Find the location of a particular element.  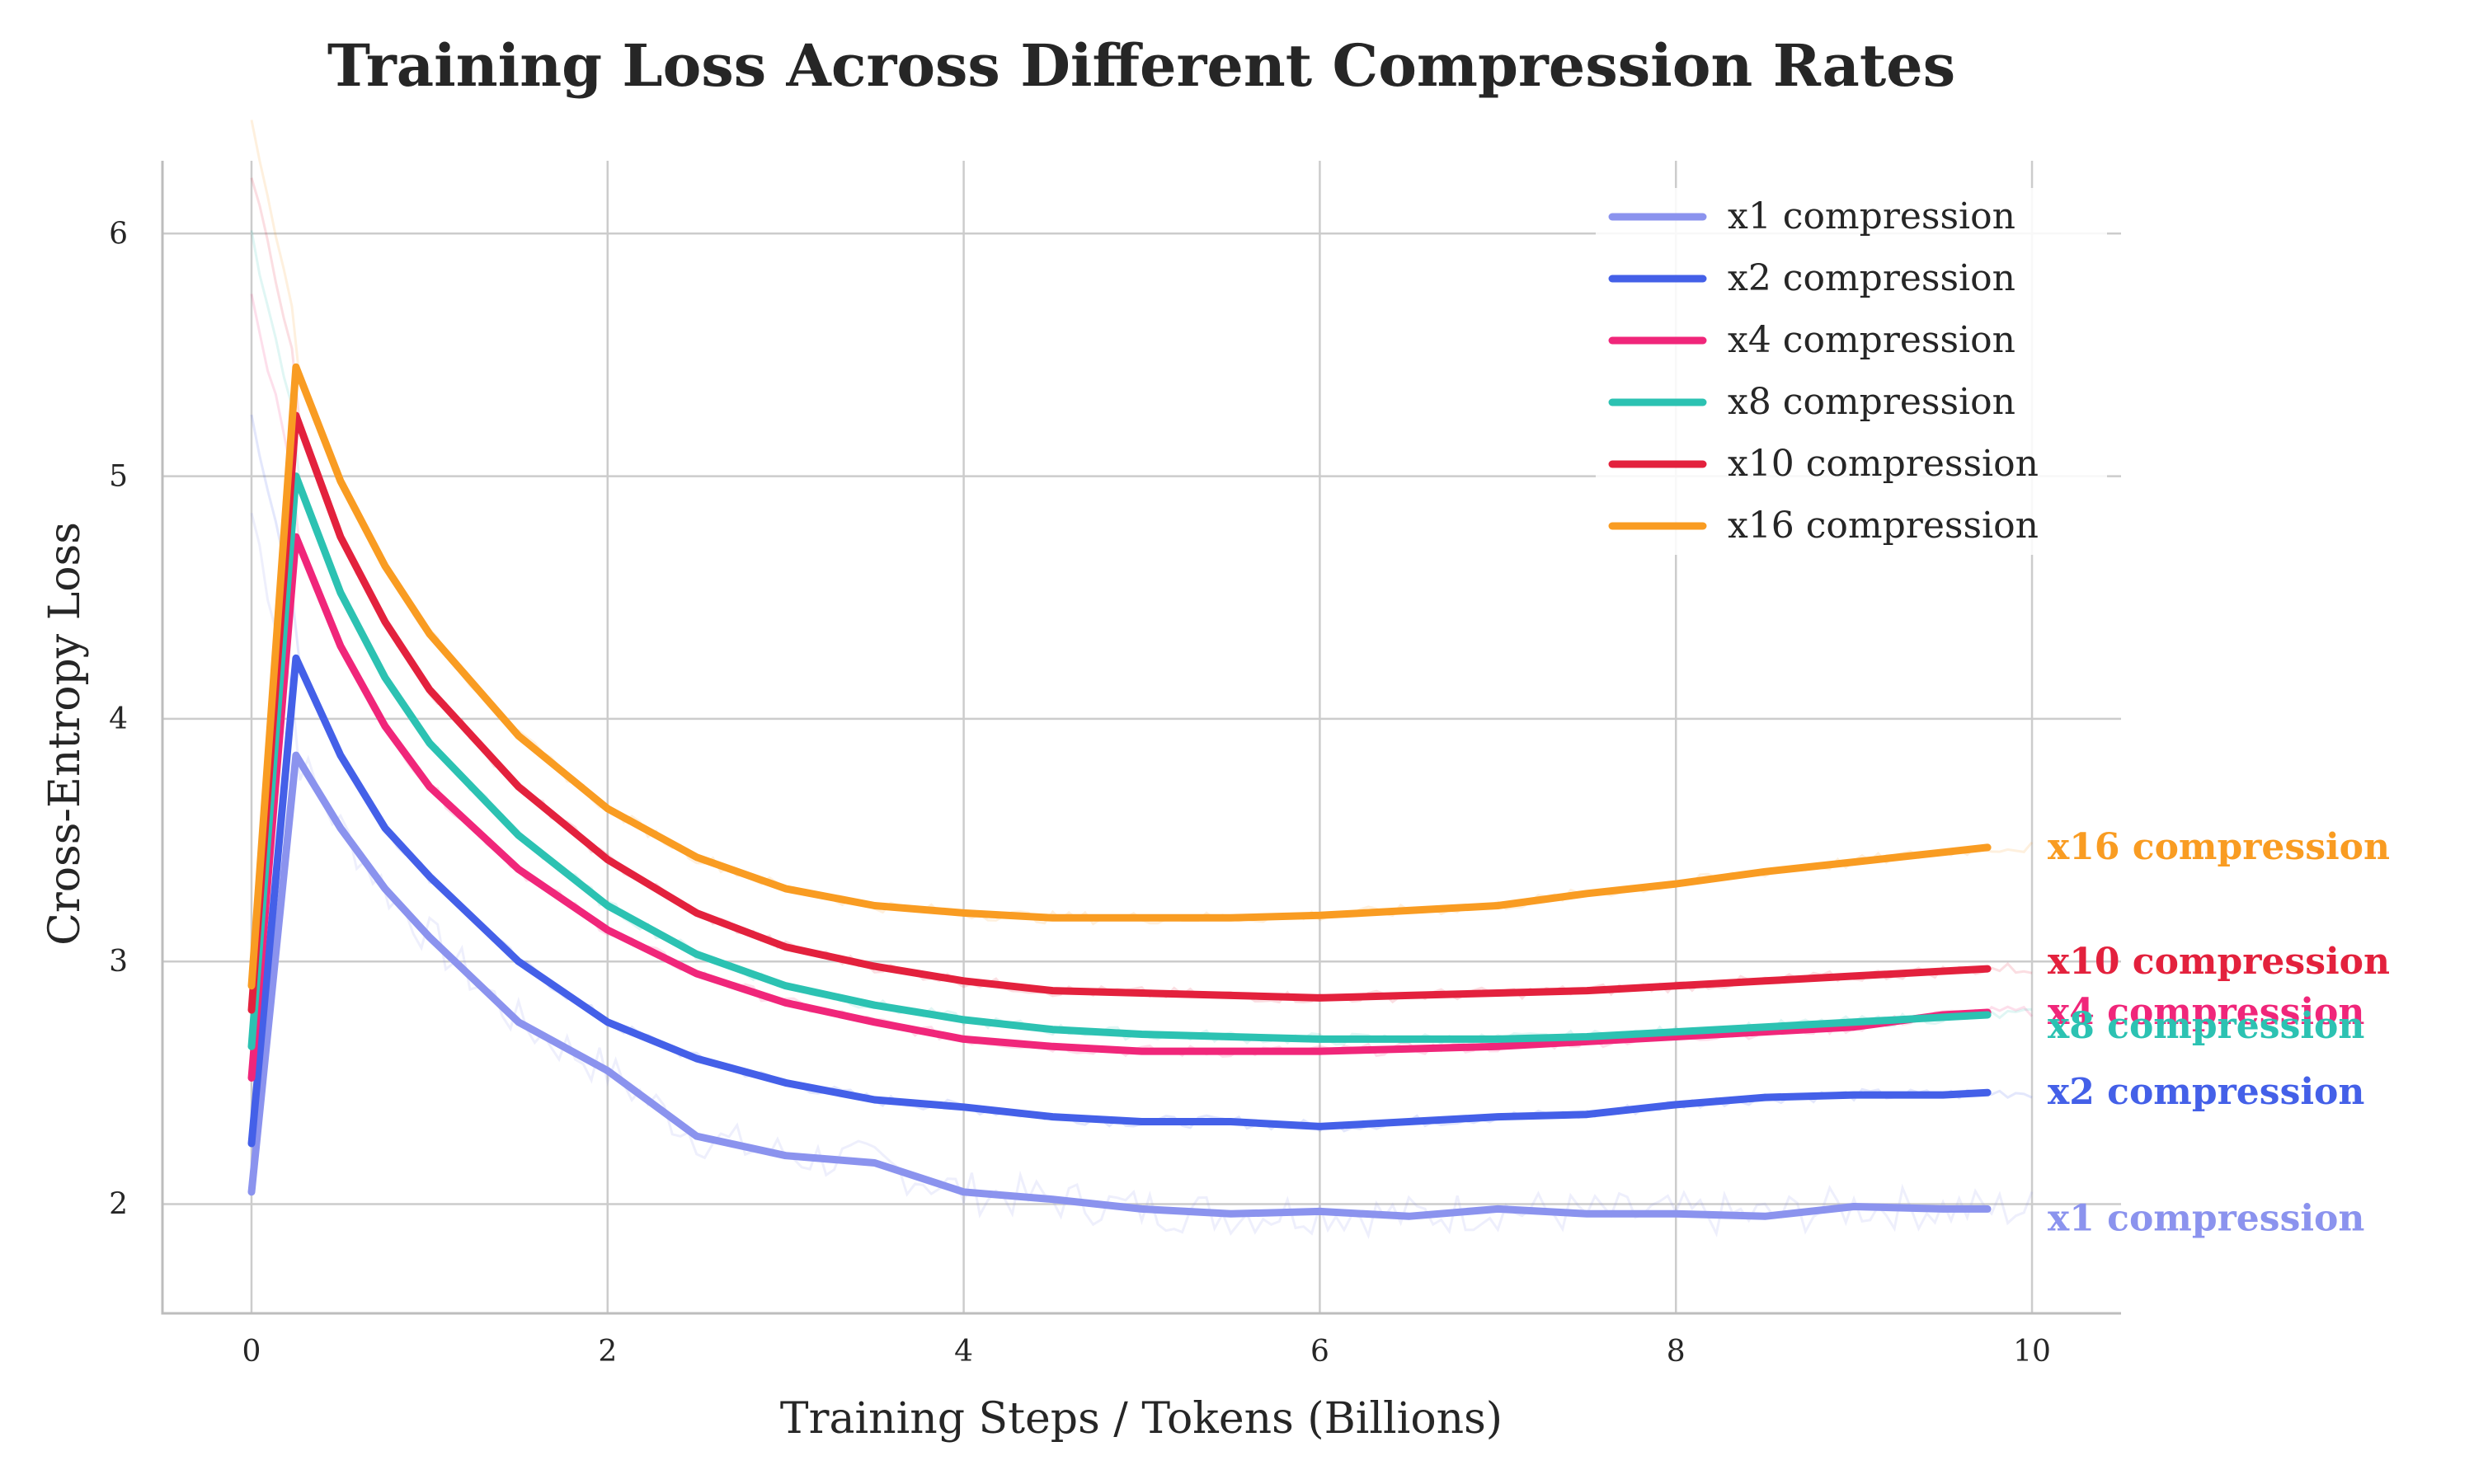

end-label: x8 compression is located at coordinates (2206, 1026).